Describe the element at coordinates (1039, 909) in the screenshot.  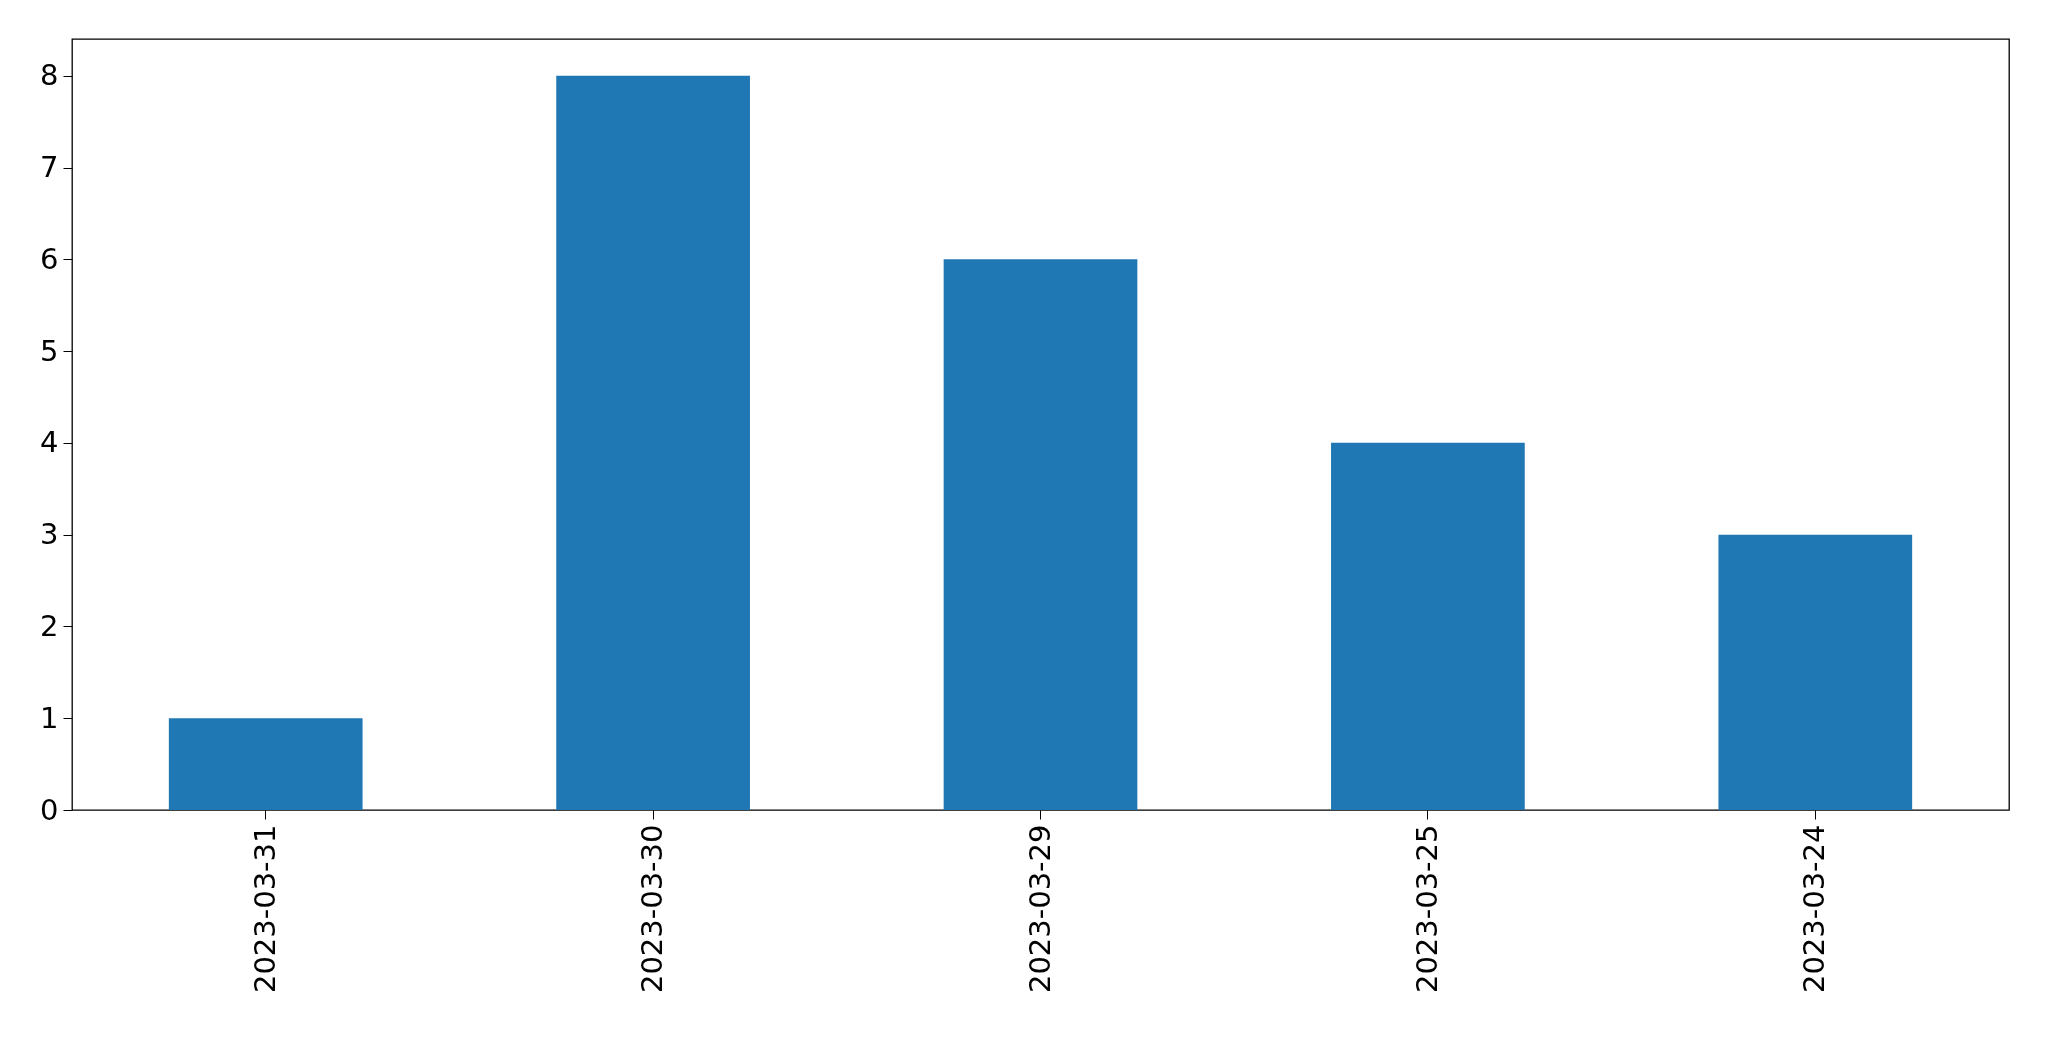
I see `x-tick-label: 2023-03-29` at that location.